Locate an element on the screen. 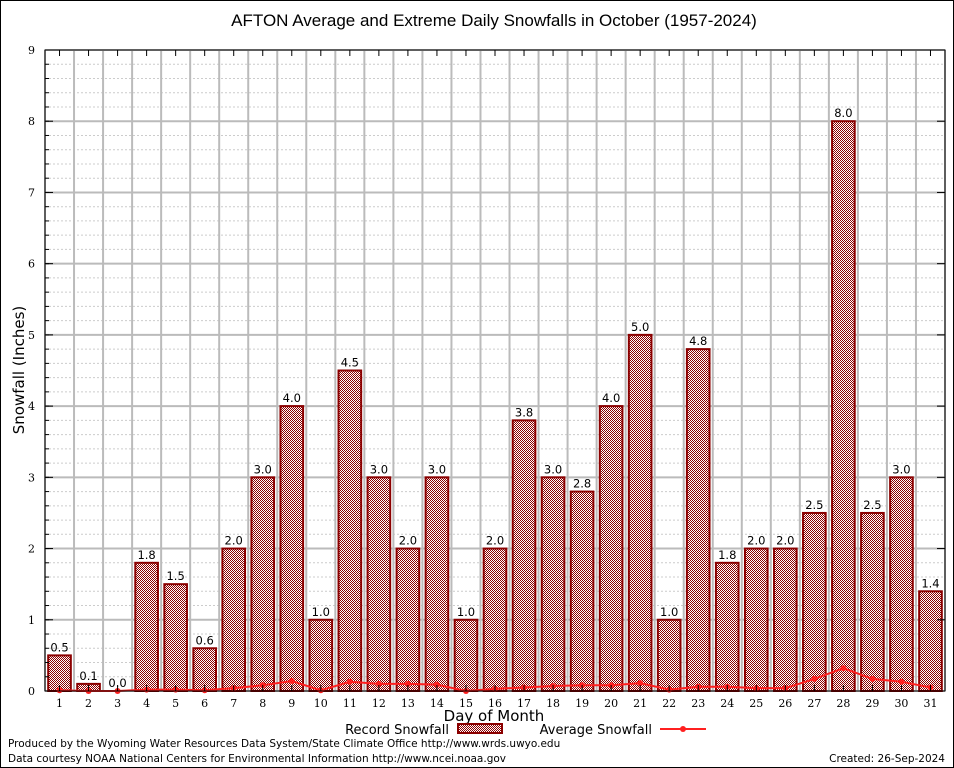  data-label-day-18: 3.0 is located at coordinates (553, 469).